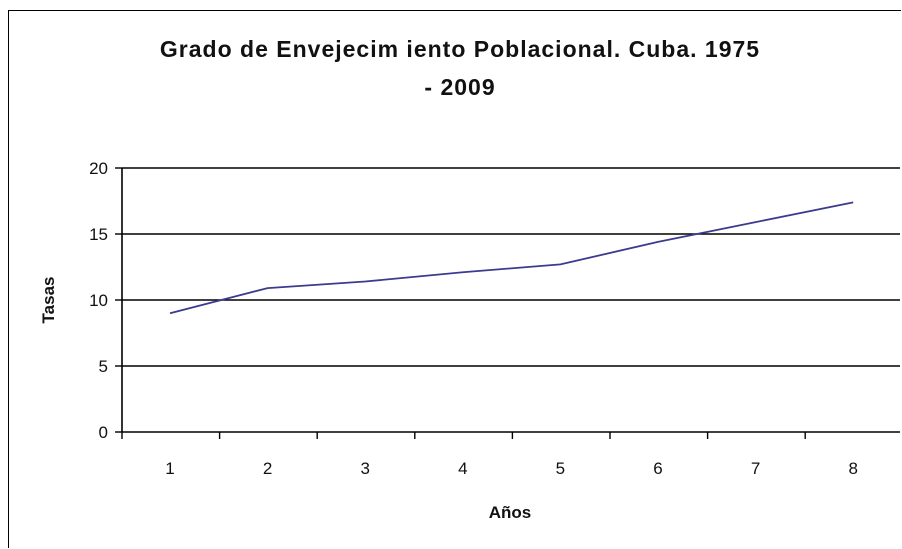 This screenshot has height=549, width=902. What do you see at coordinates (462, 468) in the screenshot?
I see `x-tick-label: 4` at bounding box center [462, 468].